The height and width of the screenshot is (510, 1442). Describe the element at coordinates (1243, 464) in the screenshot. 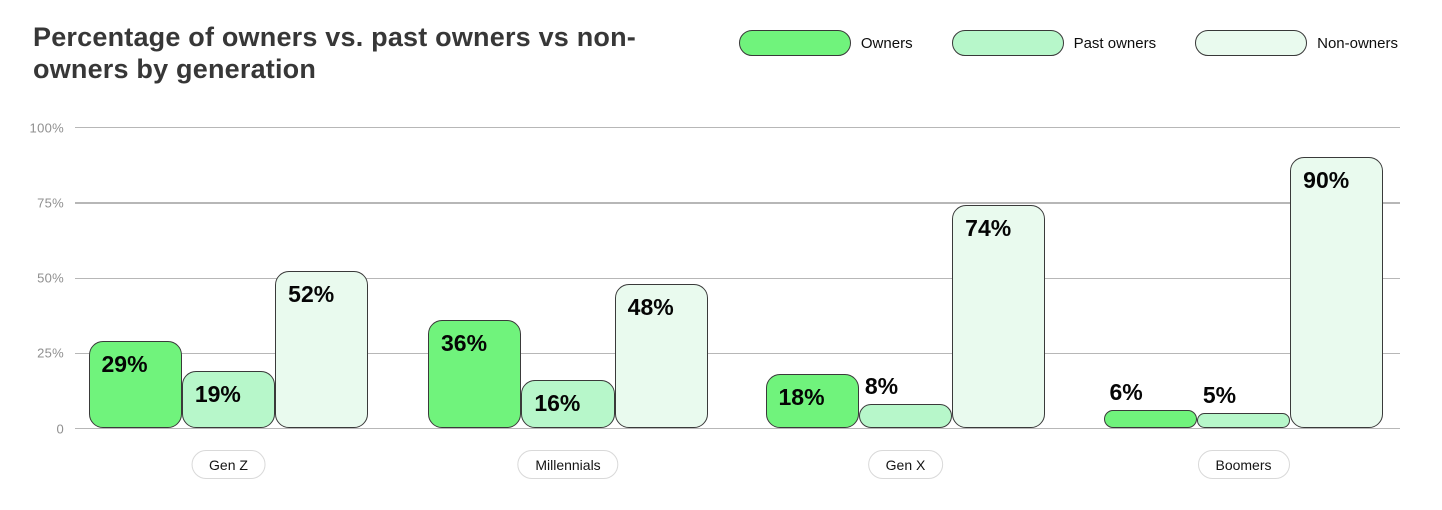

I see `category-label-boomers: Boomers` at that location.